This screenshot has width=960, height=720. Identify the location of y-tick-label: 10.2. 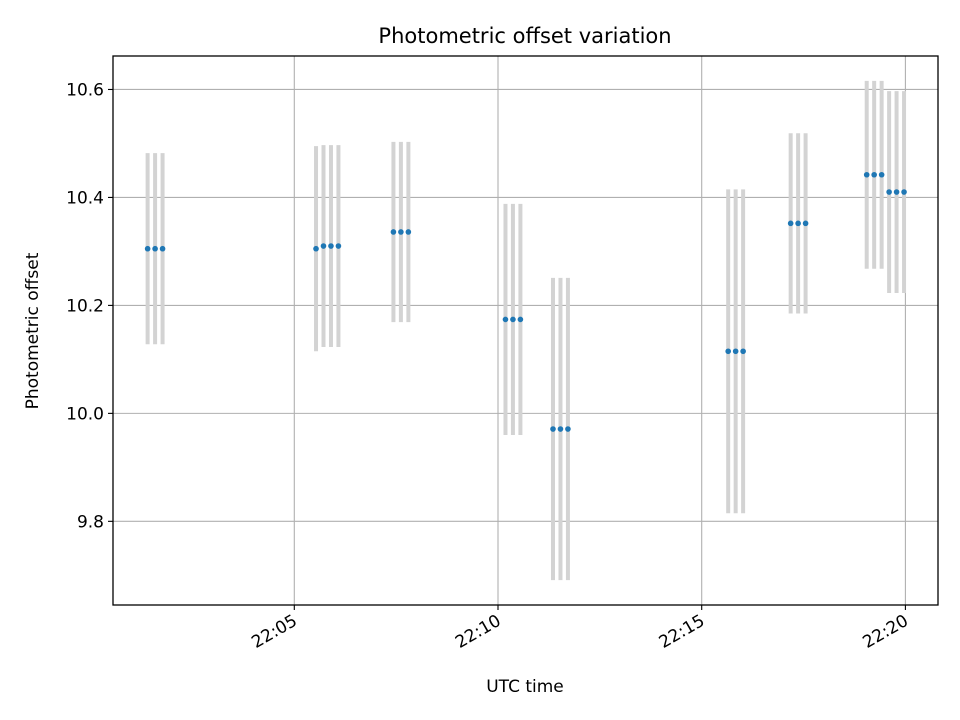
(85, 306).